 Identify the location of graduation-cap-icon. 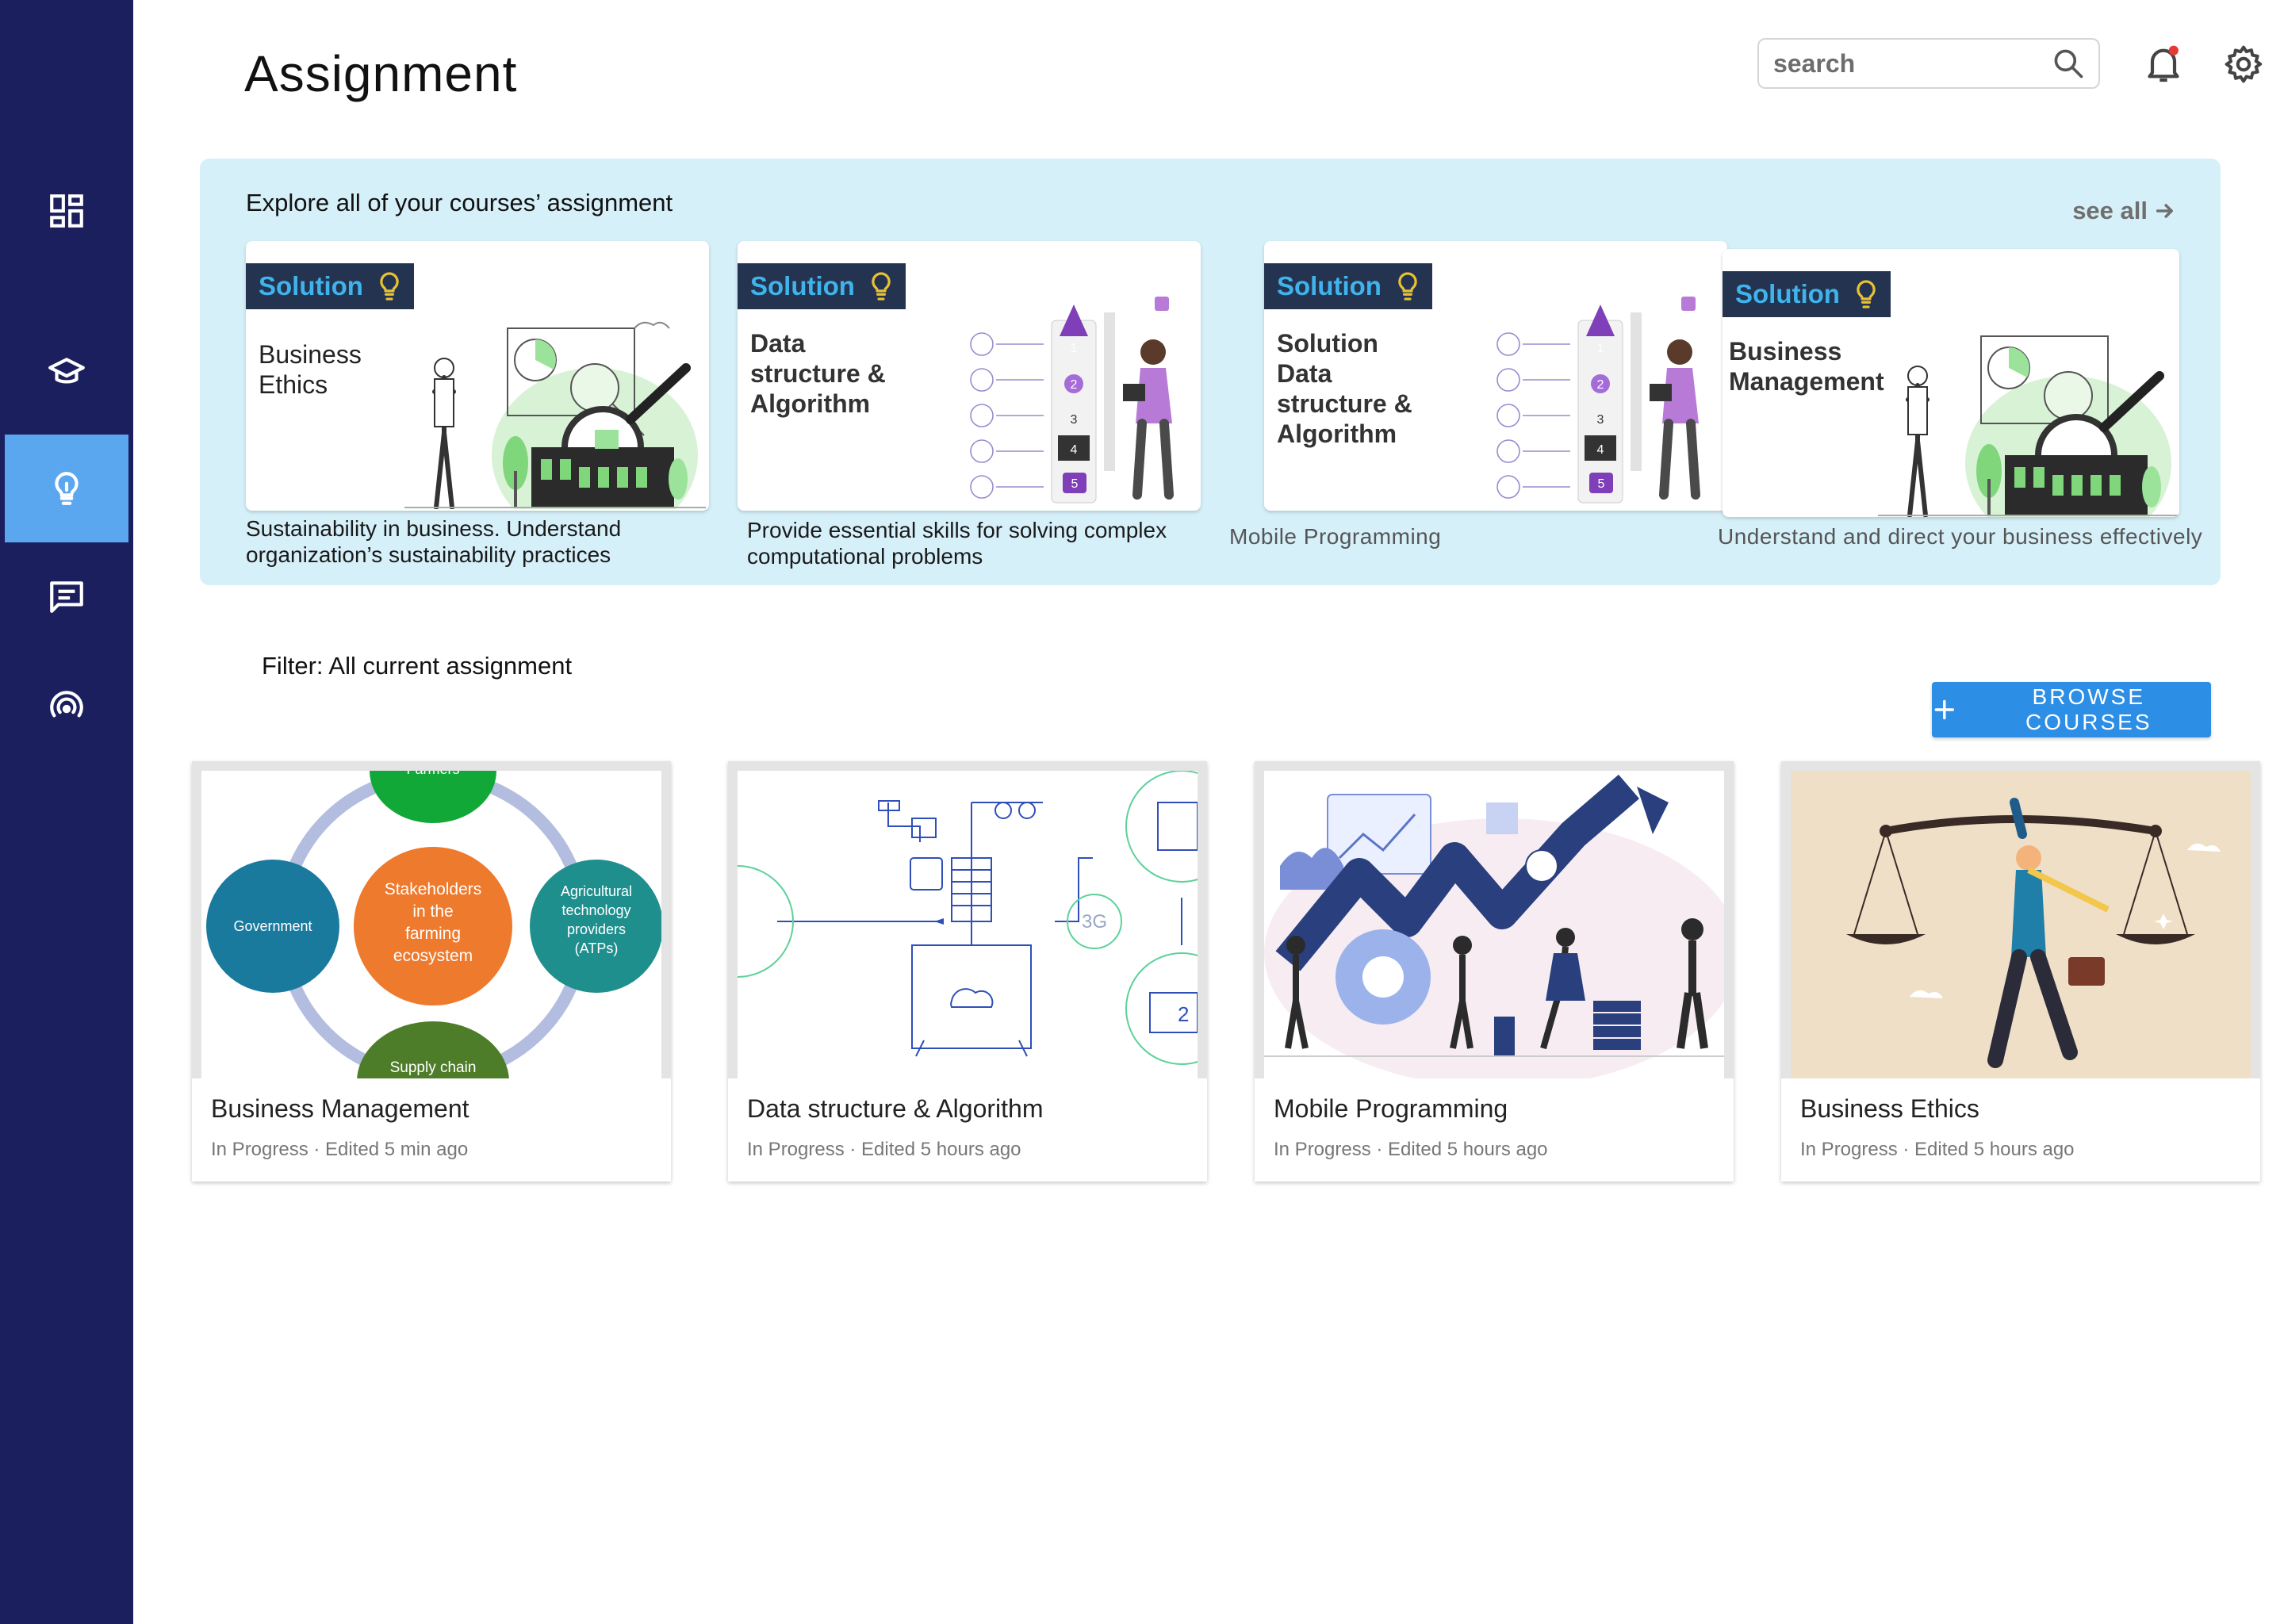
(66, 371).